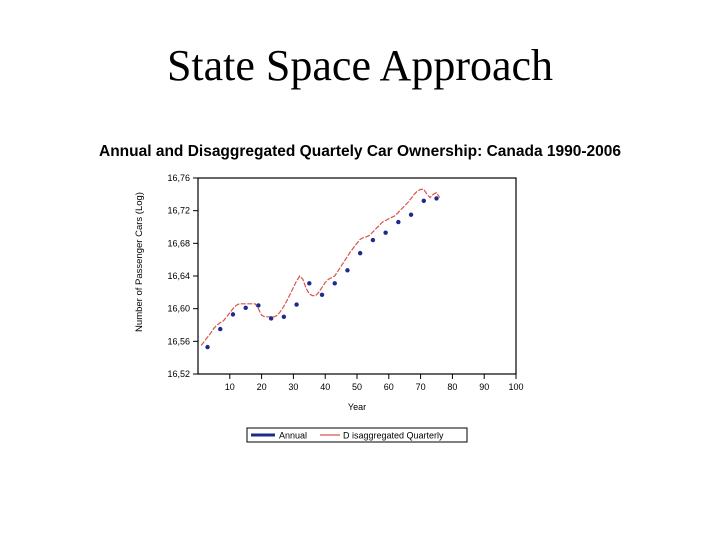 Image resolution: width=720 pixels, height=540 pixels. Describe the element at coordinates (389, 387) in the screenshot. I see `x-tick-label: 60` at that location.